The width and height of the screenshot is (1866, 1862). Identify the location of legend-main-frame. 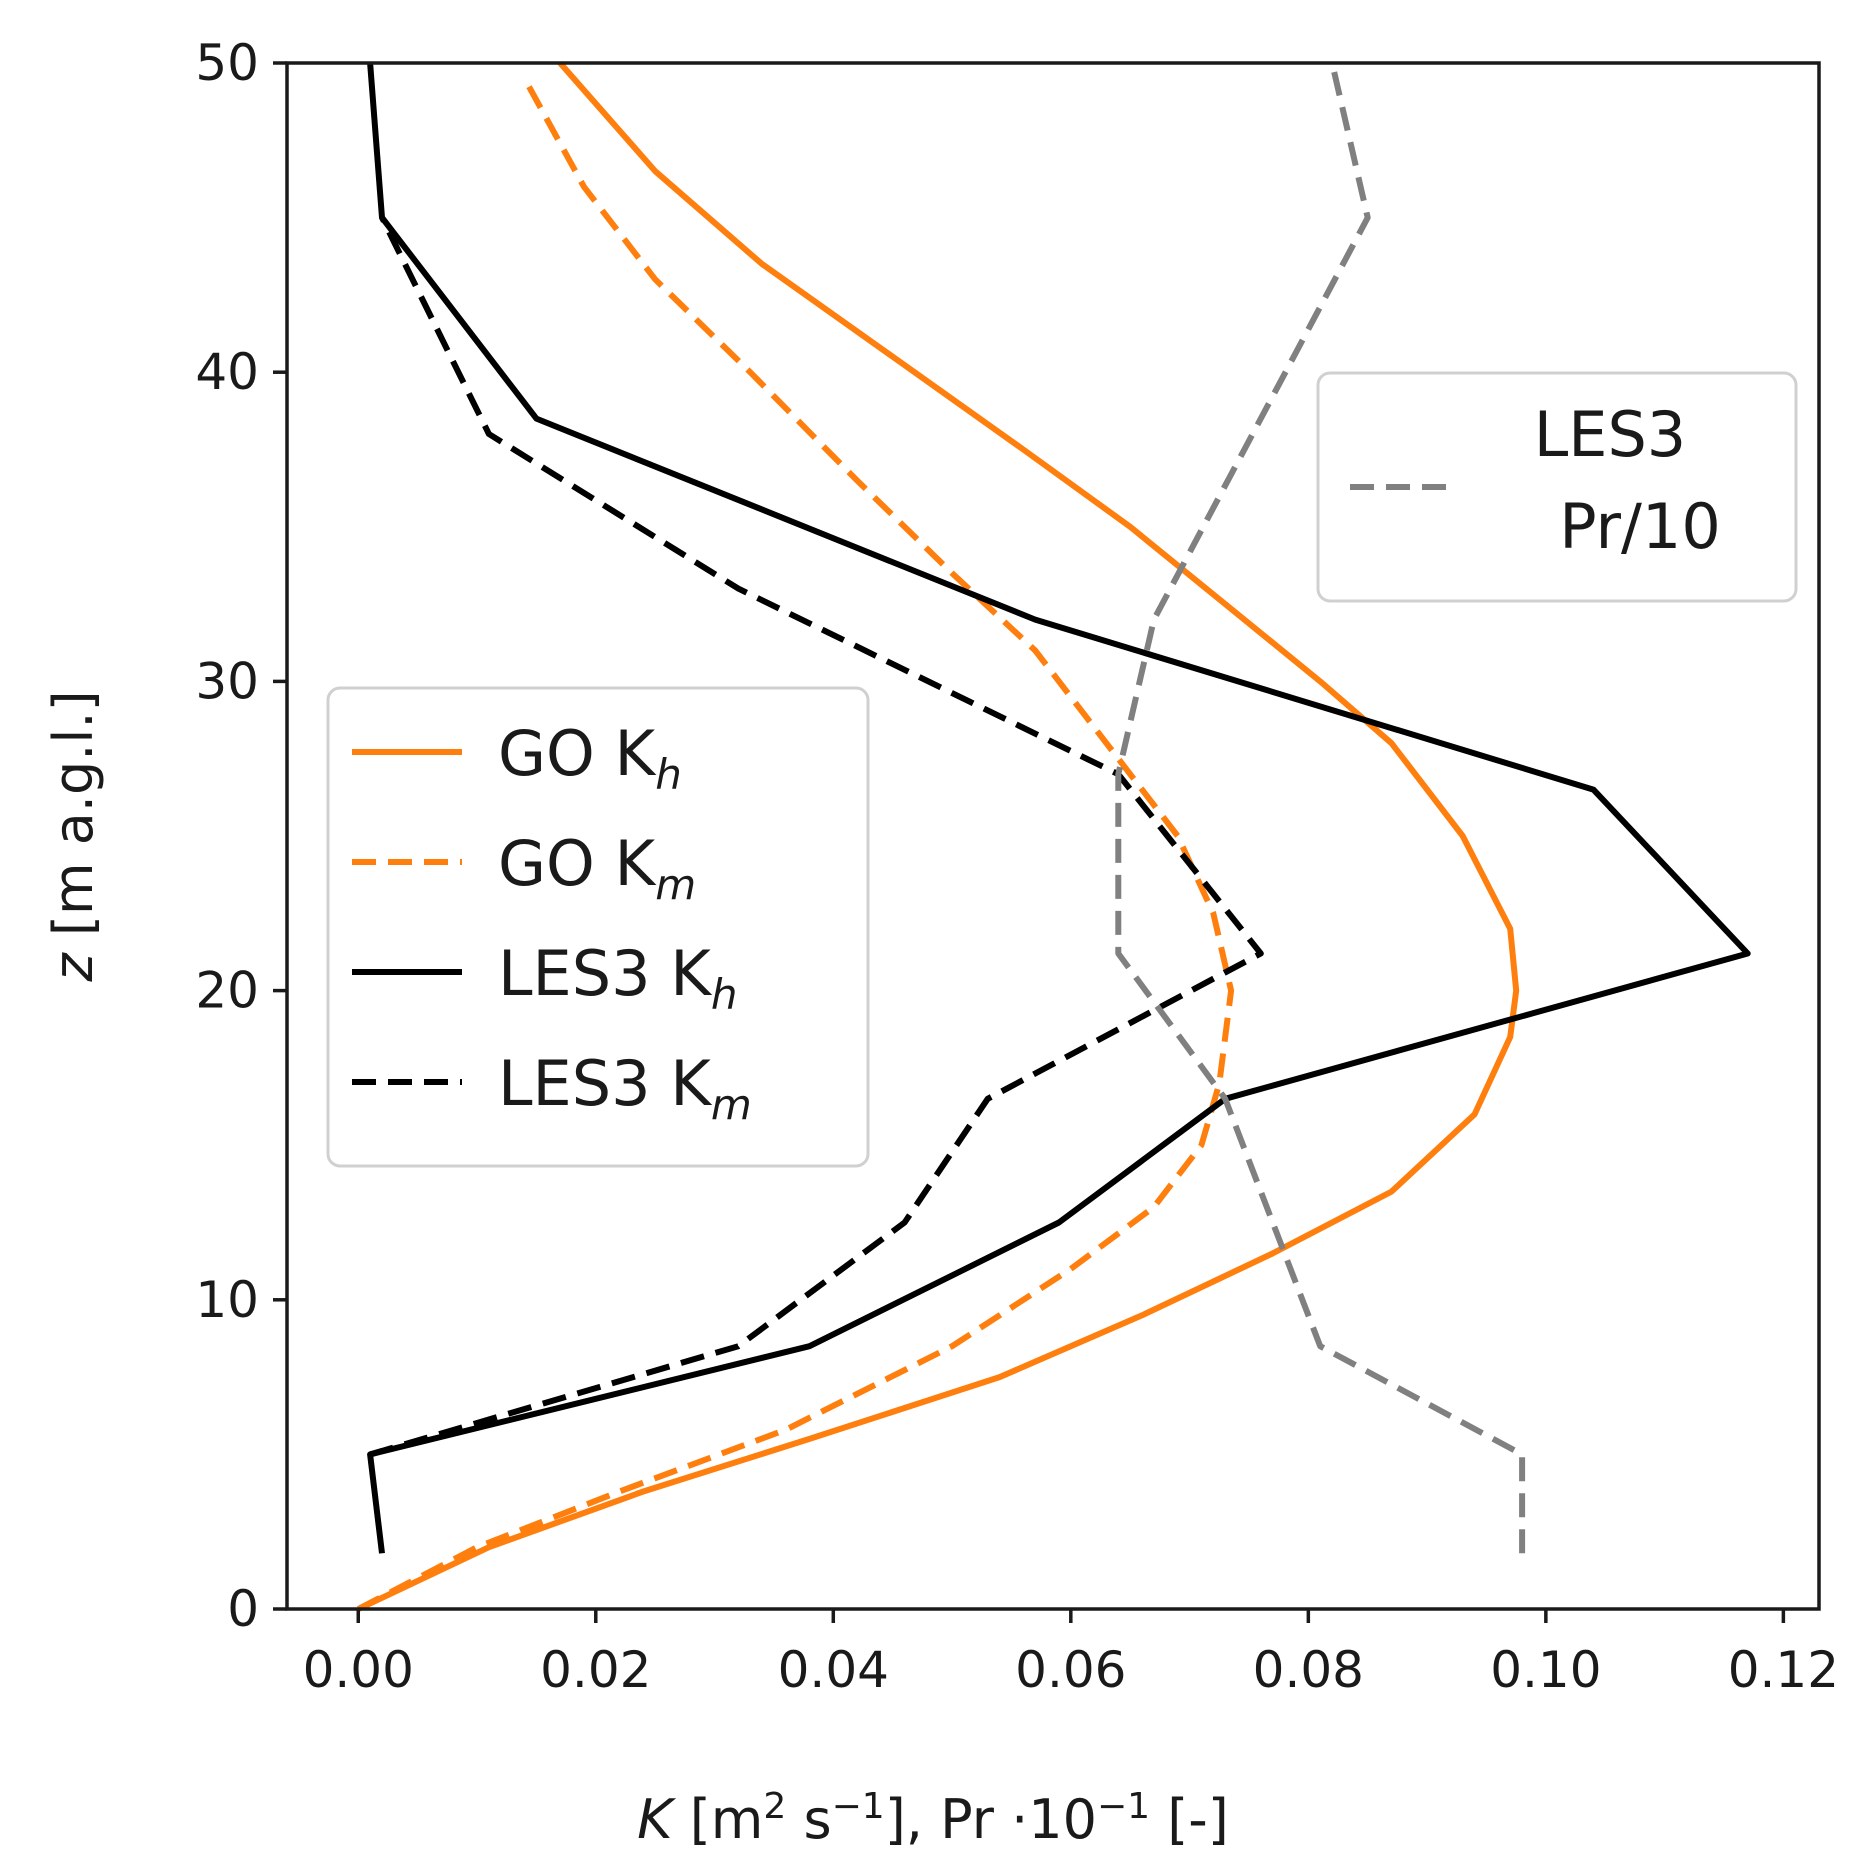
(598, 927).